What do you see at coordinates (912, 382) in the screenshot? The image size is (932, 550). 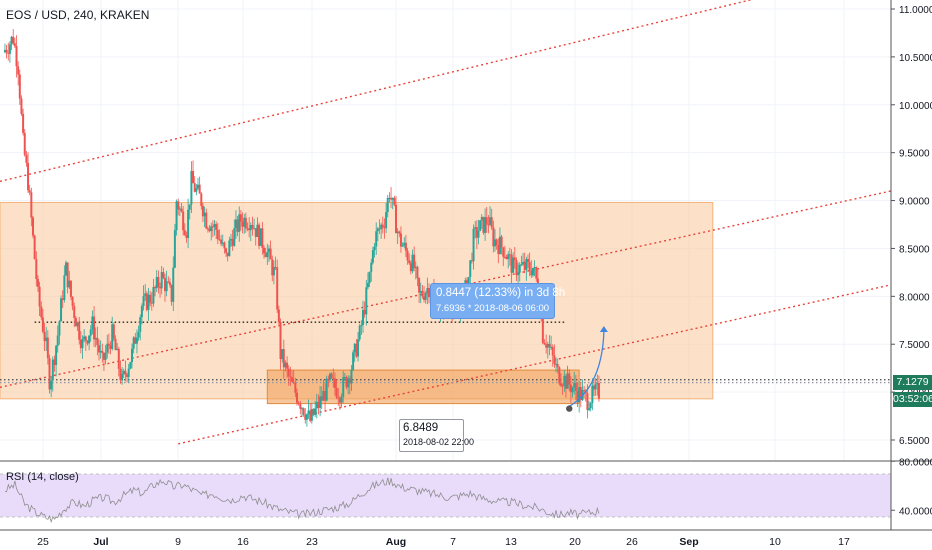 I see `last-price-tag: 7.1279` at bounding box center [912, 382].